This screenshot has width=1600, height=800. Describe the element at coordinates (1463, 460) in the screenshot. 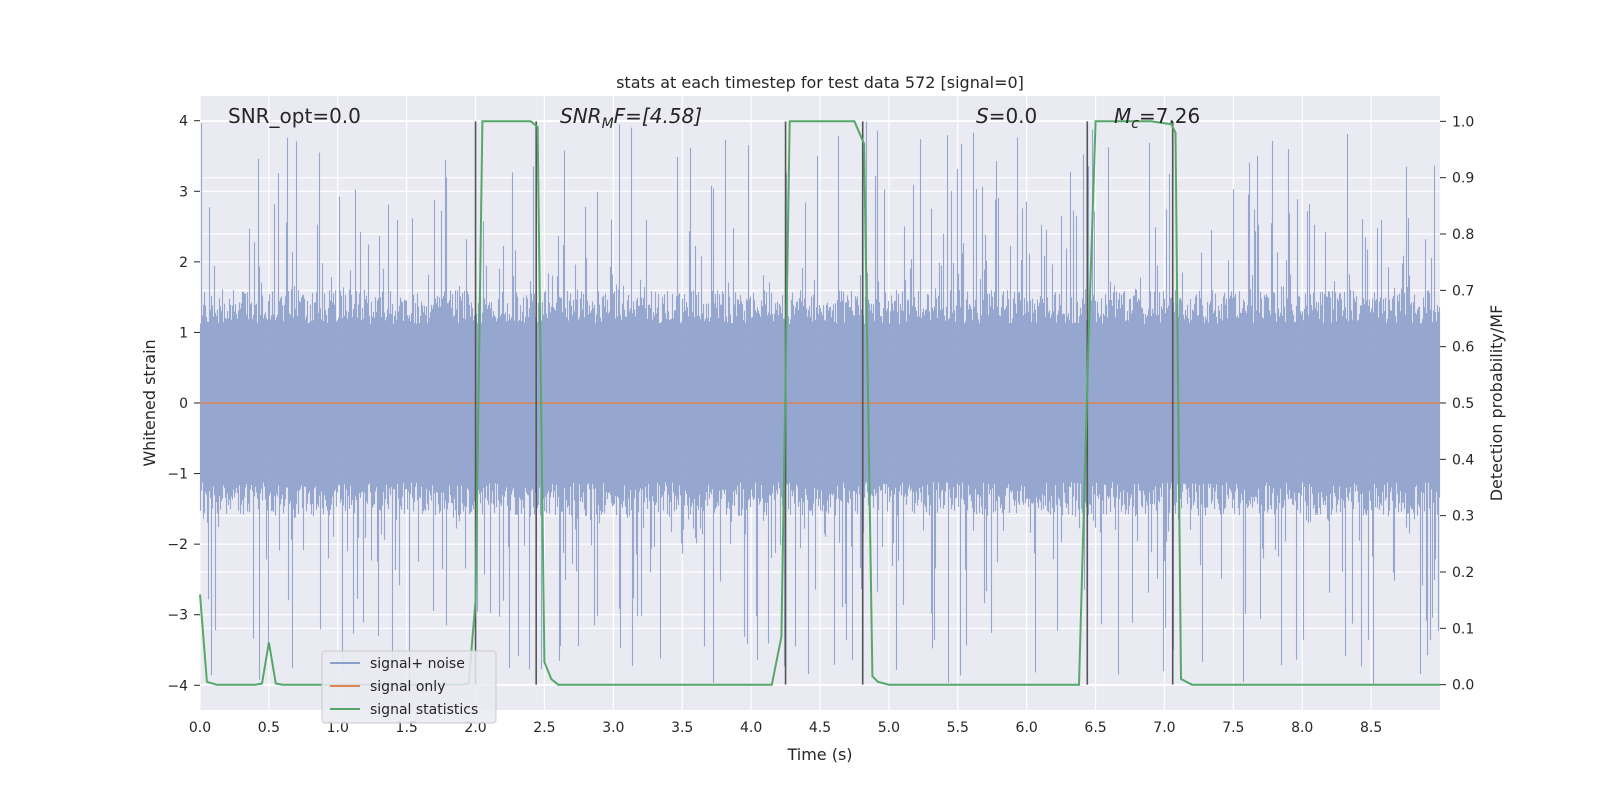

I see `right-tick-label-4: 0.4` at that location.